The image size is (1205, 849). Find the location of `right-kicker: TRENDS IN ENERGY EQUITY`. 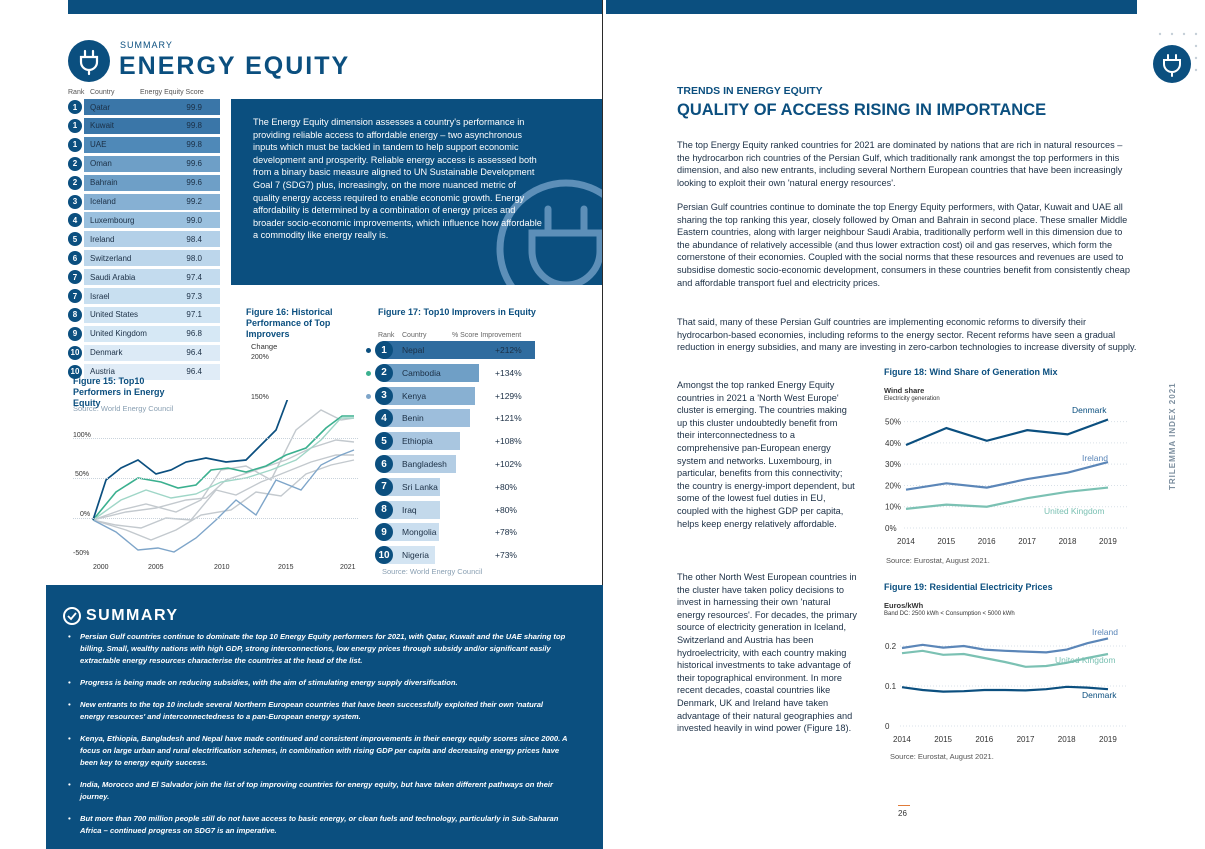

right-kicker: TRENDS IN ENERGY EQUITY is located at coordinates (750, 91).